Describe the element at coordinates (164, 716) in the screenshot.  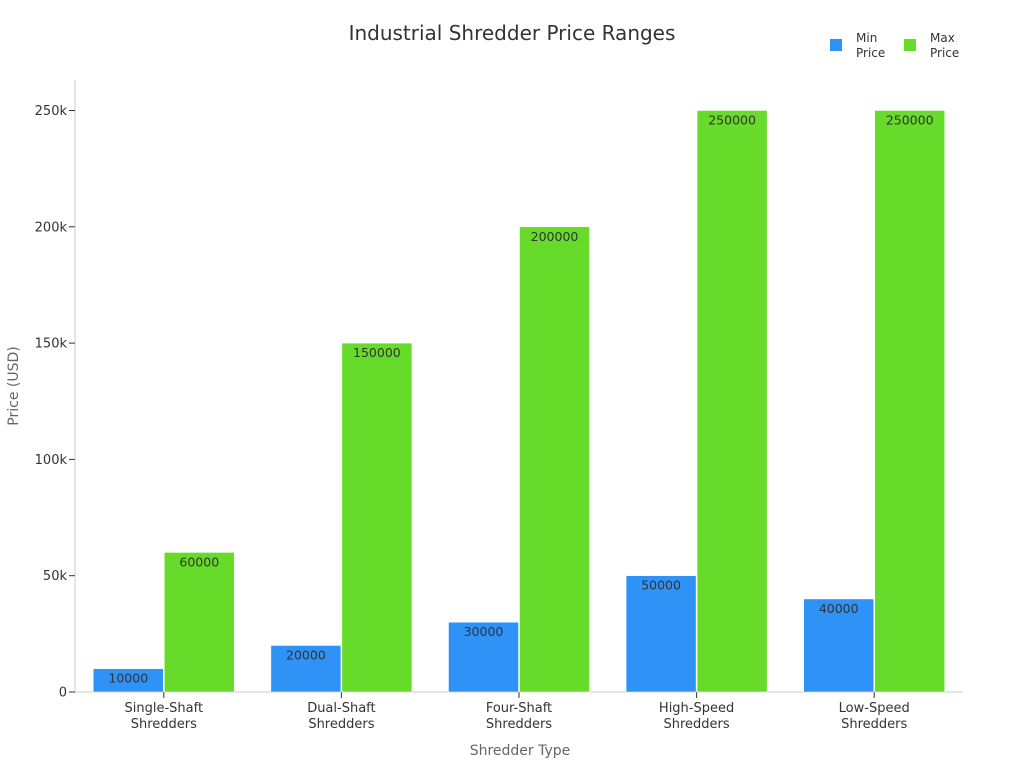
I see `x-tick-label: Single-Shaft Shredders` at that location.